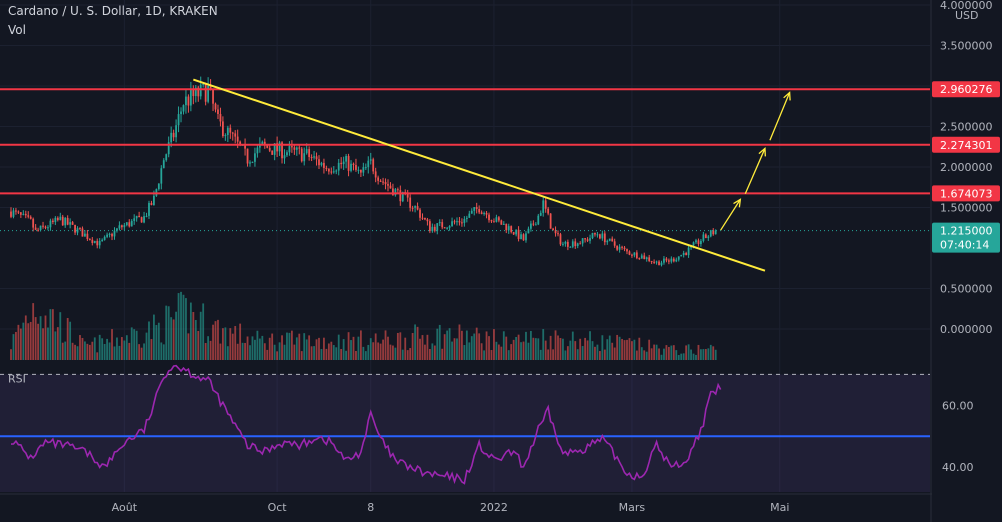 This screenshot has height=522, width=1002. I want to click on time-tick-label: Mars, so click(632, 507).